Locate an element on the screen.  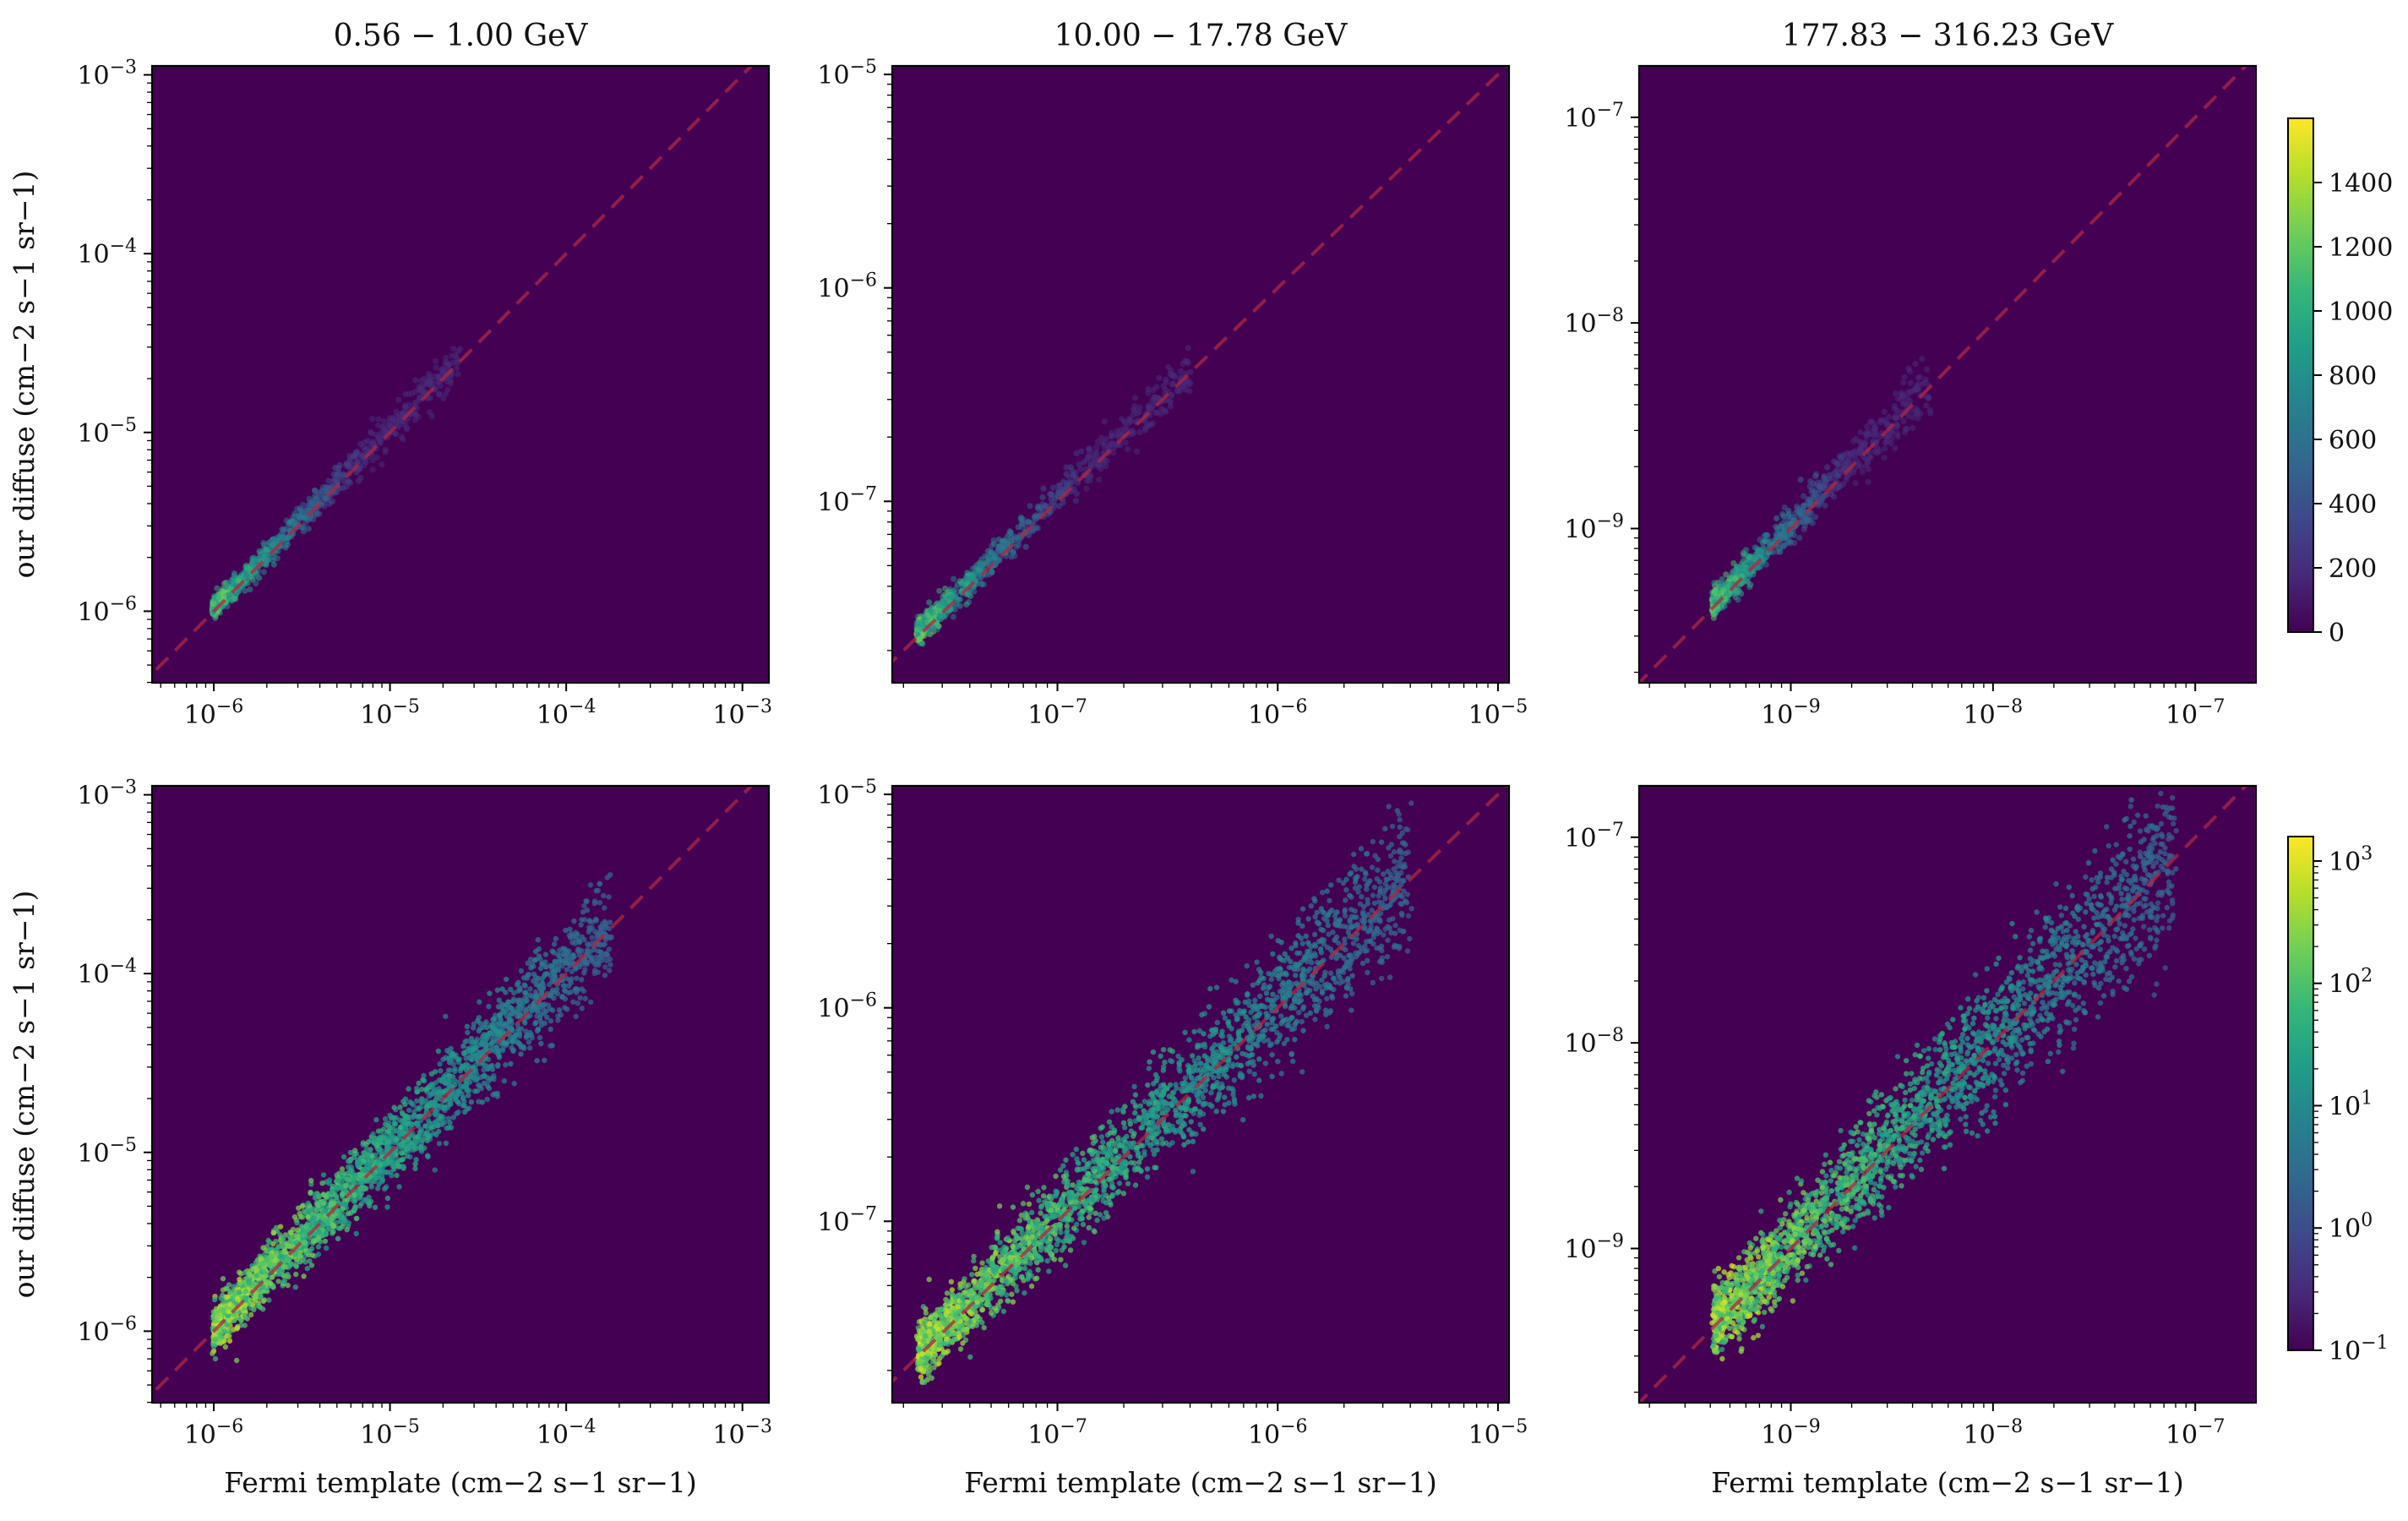
density-cloud is located at coordinates (453, 1091).